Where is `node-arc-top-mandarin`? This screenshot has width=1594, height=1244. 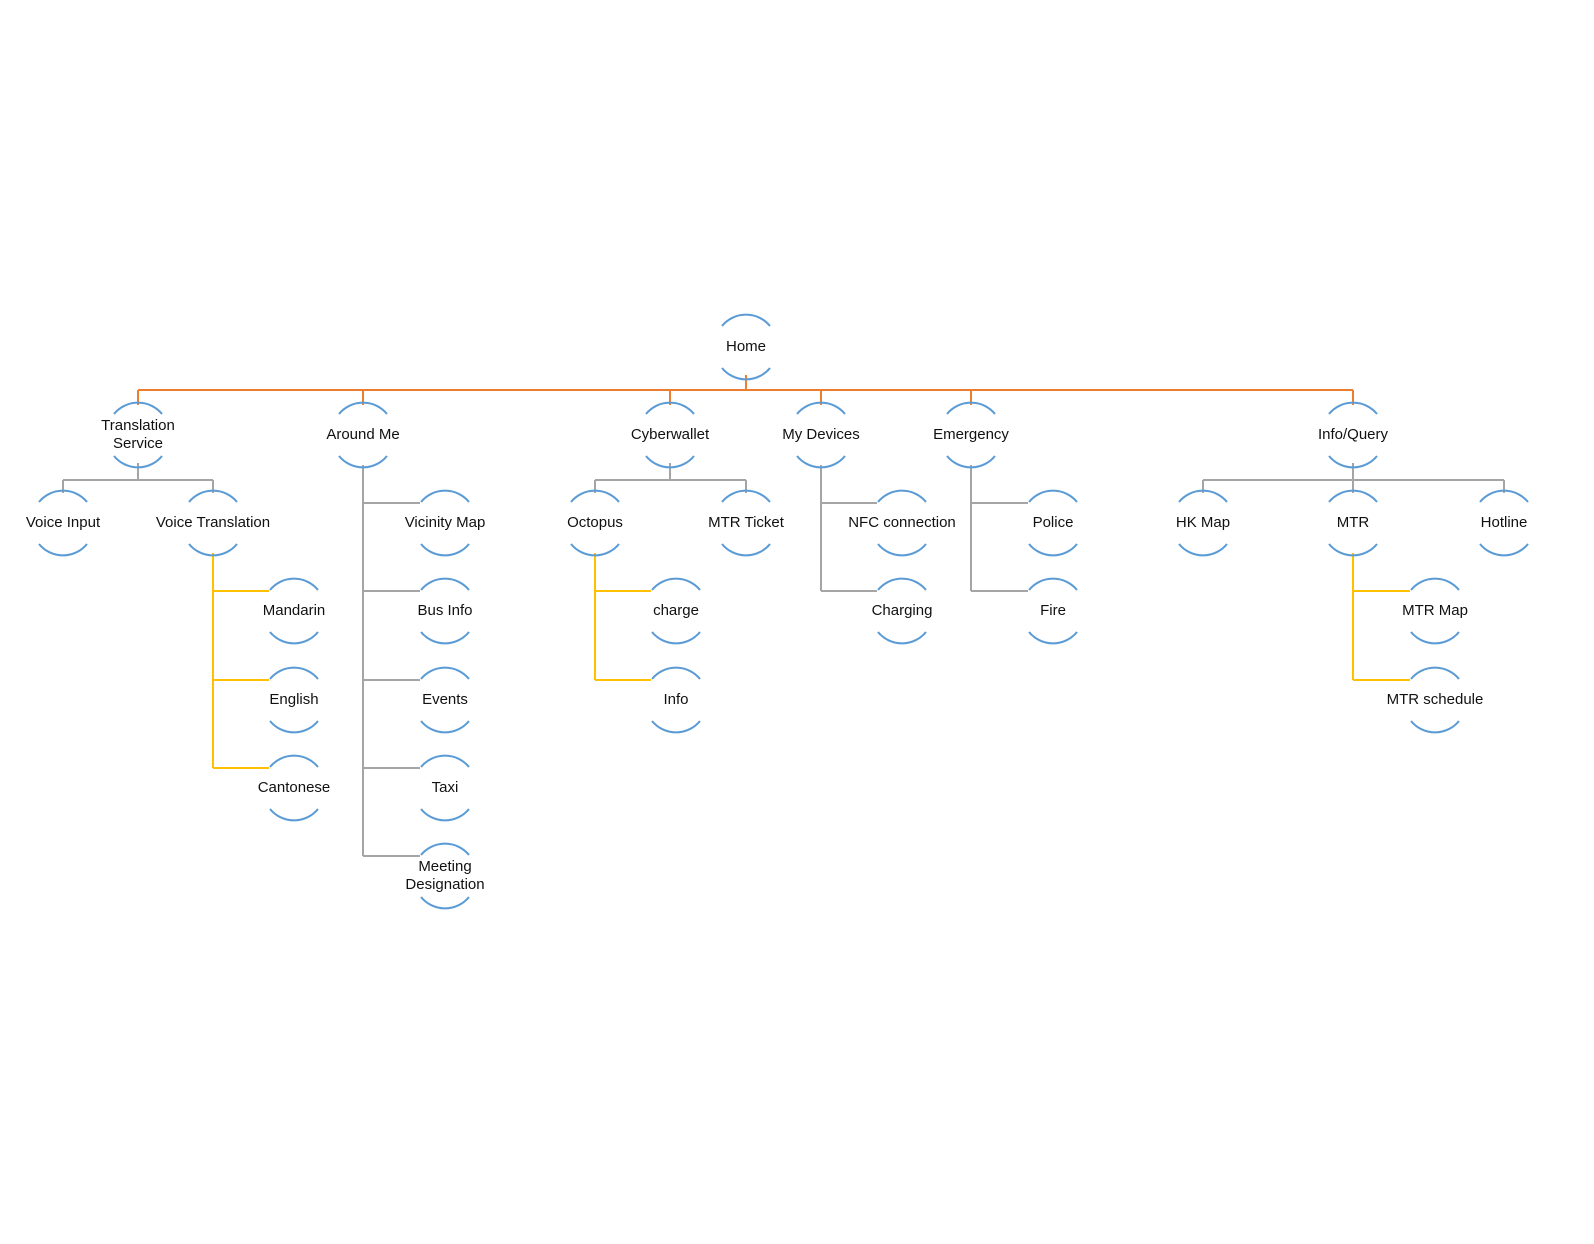 node-arc-top-mandarin is located at coordinates (294, 584).